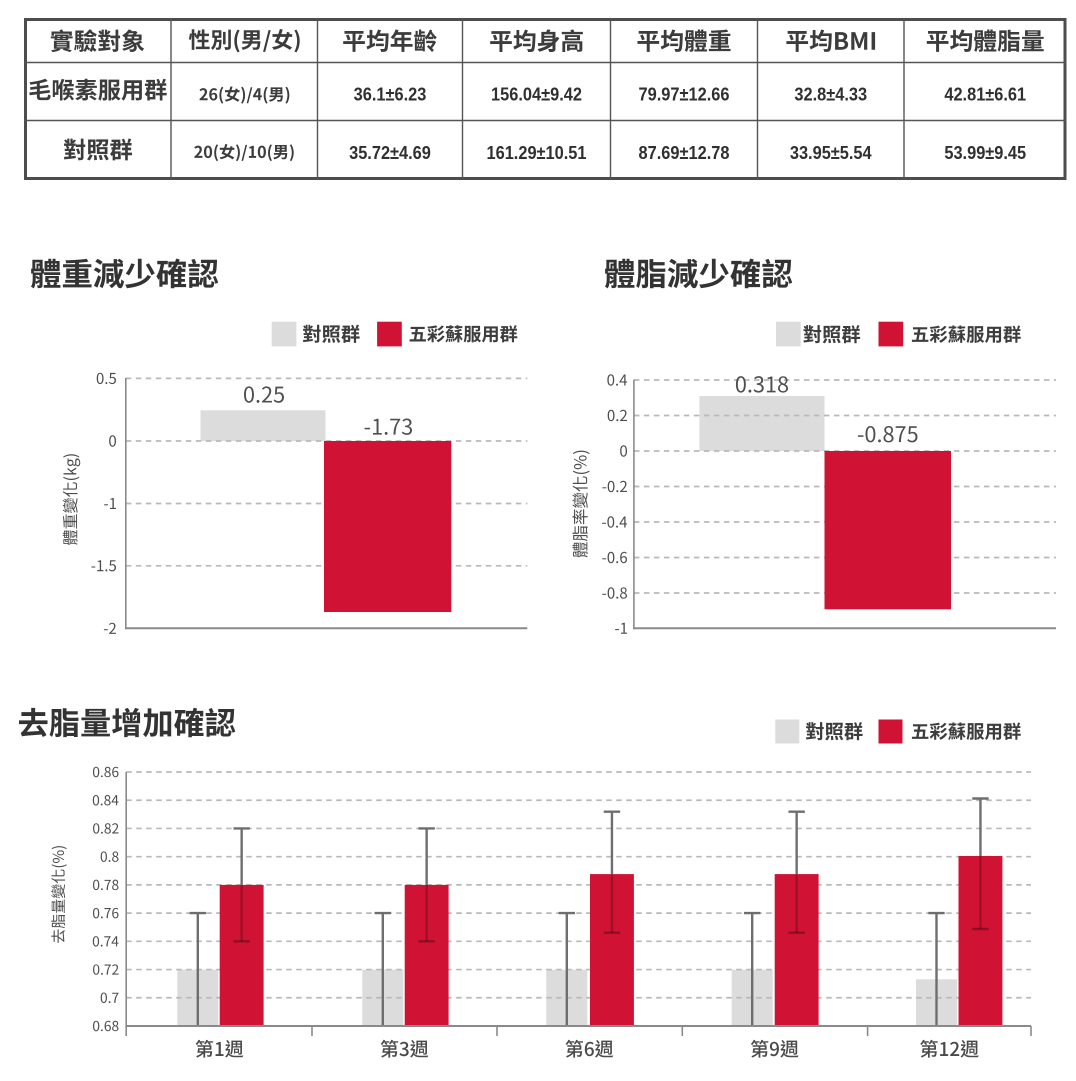 This screenshot has height=1081, width=1076. I want to click on svg-text: 42.81±6.61, so click(985, 94).